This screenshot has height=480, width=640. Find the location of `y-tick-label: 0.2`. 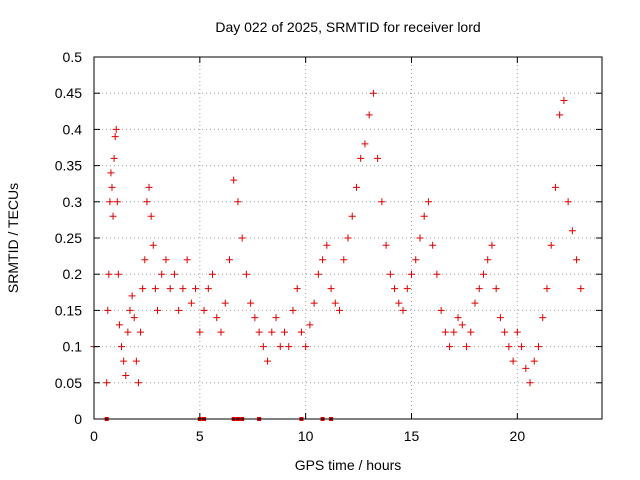

y-tick-label: 0.2 is located at coordinates (73, 274).